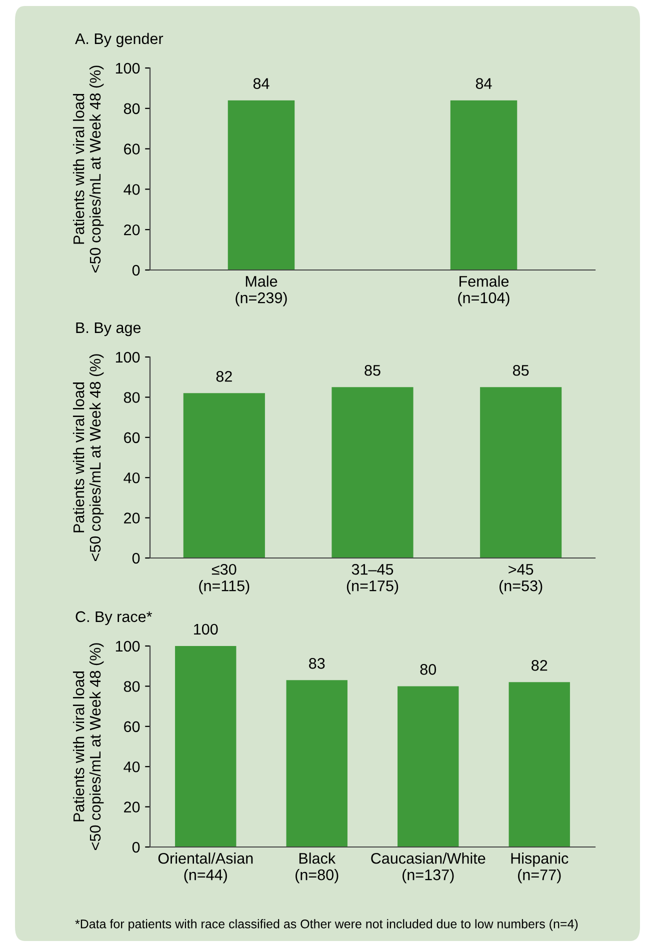 This screenshot has width=645, height=949. Describe the element at coordinates (372, 579) in the screenshot. I see `x-tick-label: 31–45 (n=175)` at that location.